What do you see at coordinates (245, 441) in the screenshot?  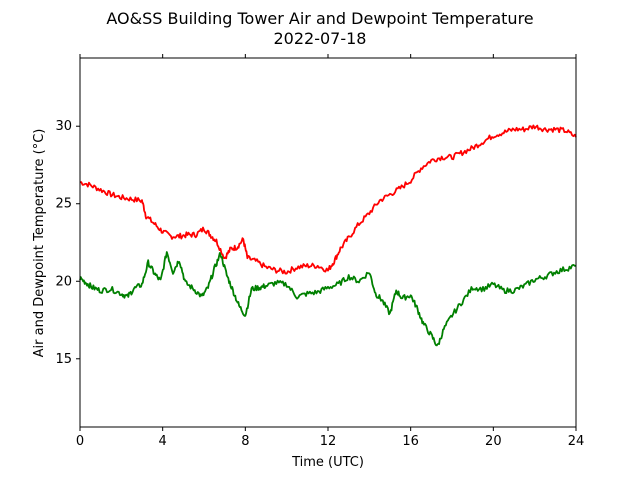 I see `x-tick-label: 8` at bounding box center [245, 441].